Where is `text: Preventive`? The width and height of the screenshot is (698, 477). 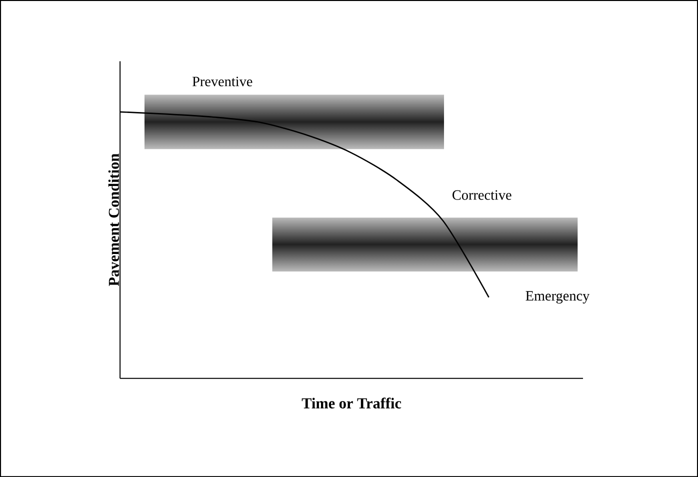
text: Preventive is located at coordinates (222, 81).